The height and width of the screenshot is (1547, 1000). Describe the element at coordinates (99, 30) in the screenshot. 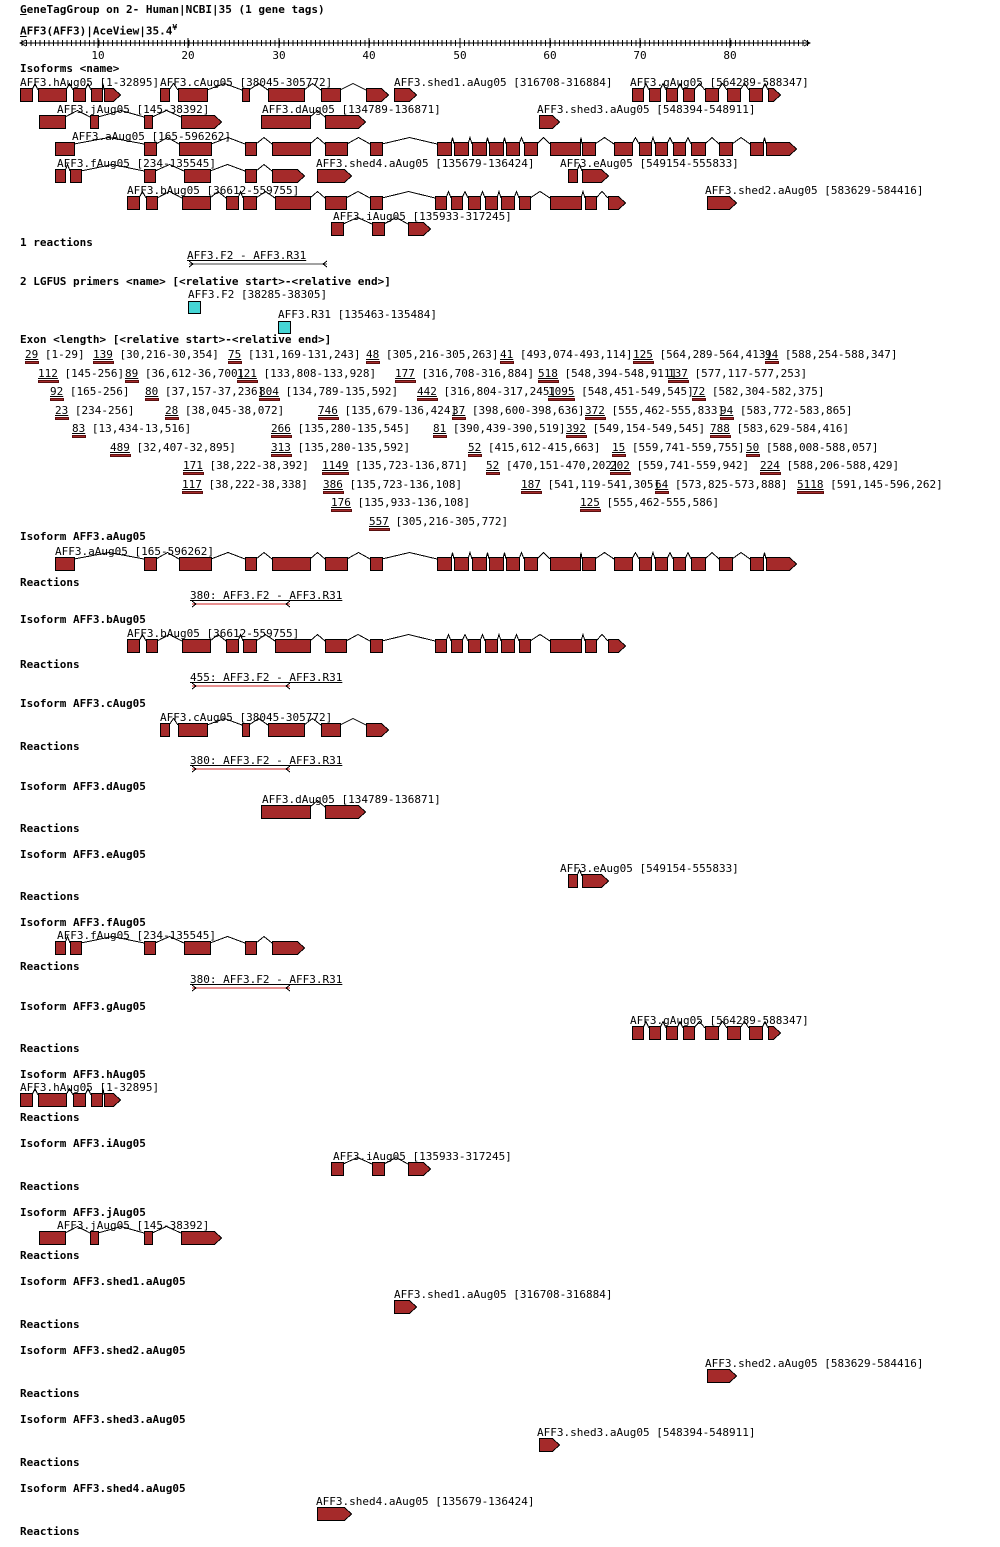

I see `gene-title: AFF3(AFF3)|AceView|35.4¥` at that location.